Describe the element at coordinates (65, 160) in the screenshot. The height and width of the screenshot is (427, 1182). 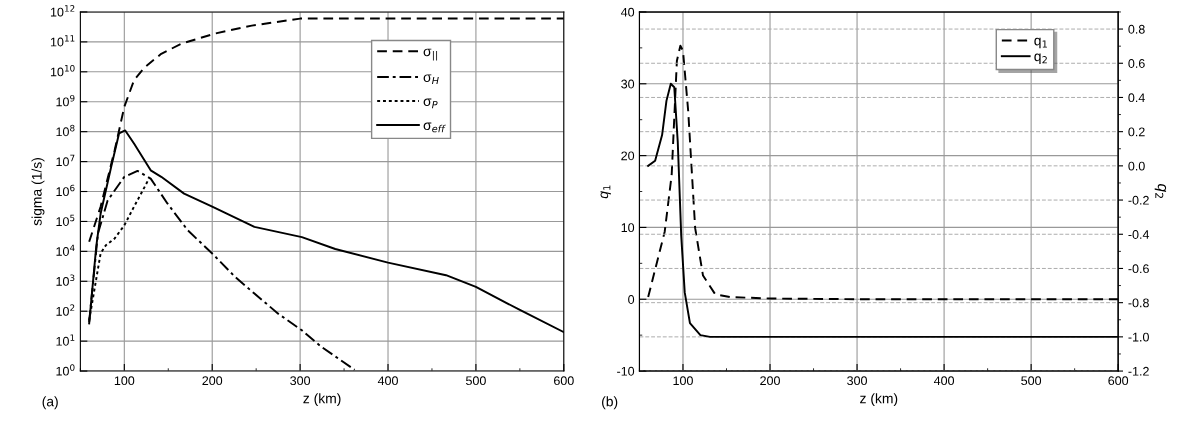
I see `y-tick-label: 10$^{7}$` at that location.